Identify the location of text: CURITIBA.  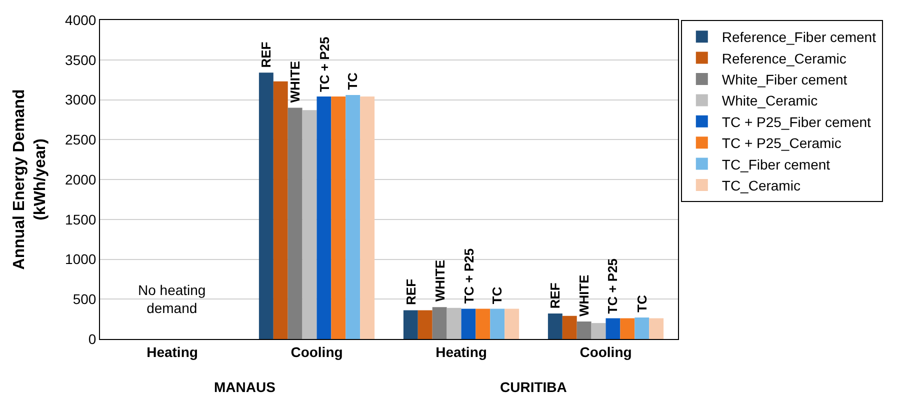
(533, 387).